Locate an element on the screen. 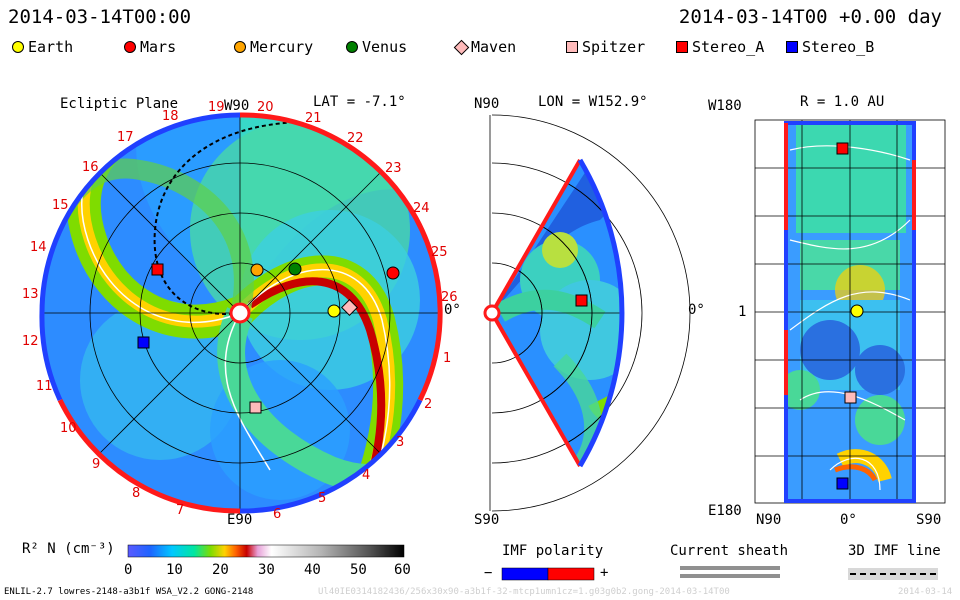 This screenshot has height=600, width=960. svg-text: 5 is located at coordinates (322, 498).